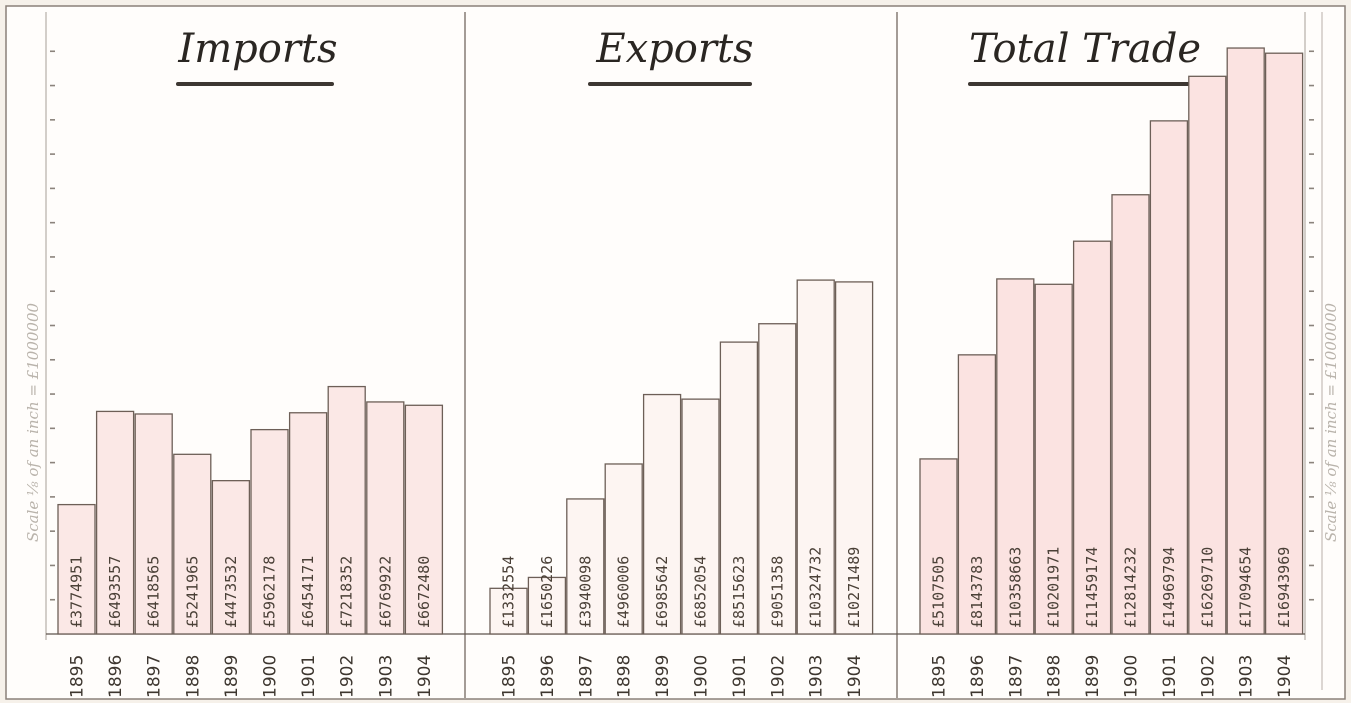  I want to click on bar-value-label: £12814232, so click(1131, 587).